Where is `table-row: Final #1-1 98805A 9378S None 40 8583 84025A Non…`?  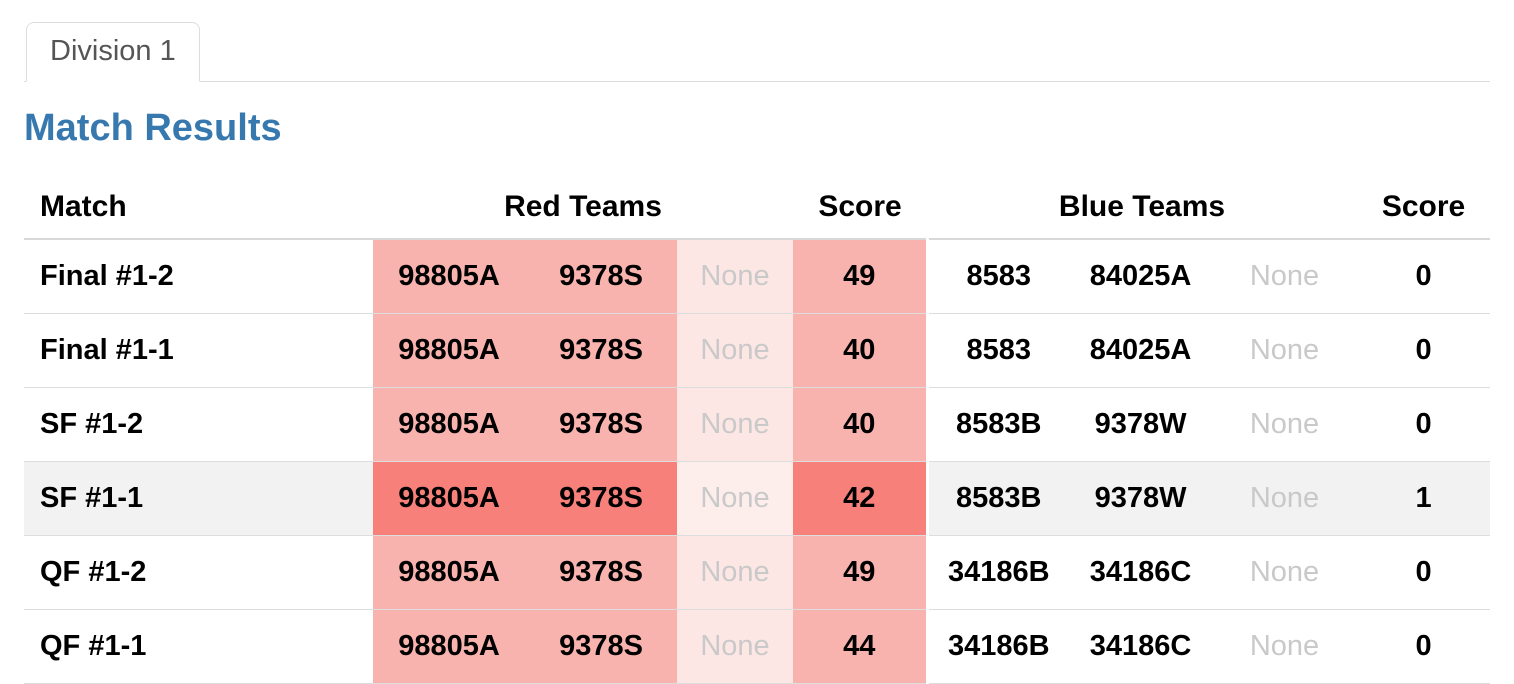
table-row: Final #1-1 98805A 9378S None 40 8583 84025A Non… is located at coordinates (757, 350).